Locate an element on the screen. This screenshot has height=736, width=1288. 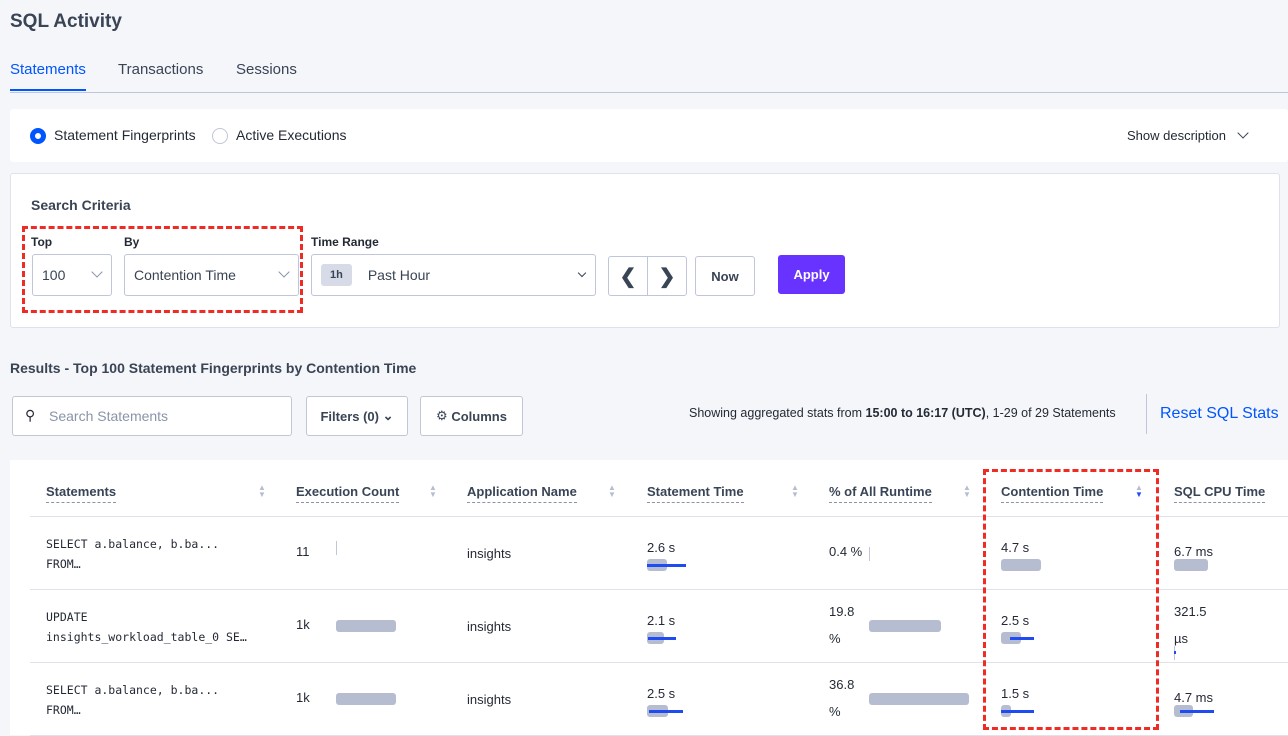
time-range-value: Past Hour is located at coordinates (399, 275).